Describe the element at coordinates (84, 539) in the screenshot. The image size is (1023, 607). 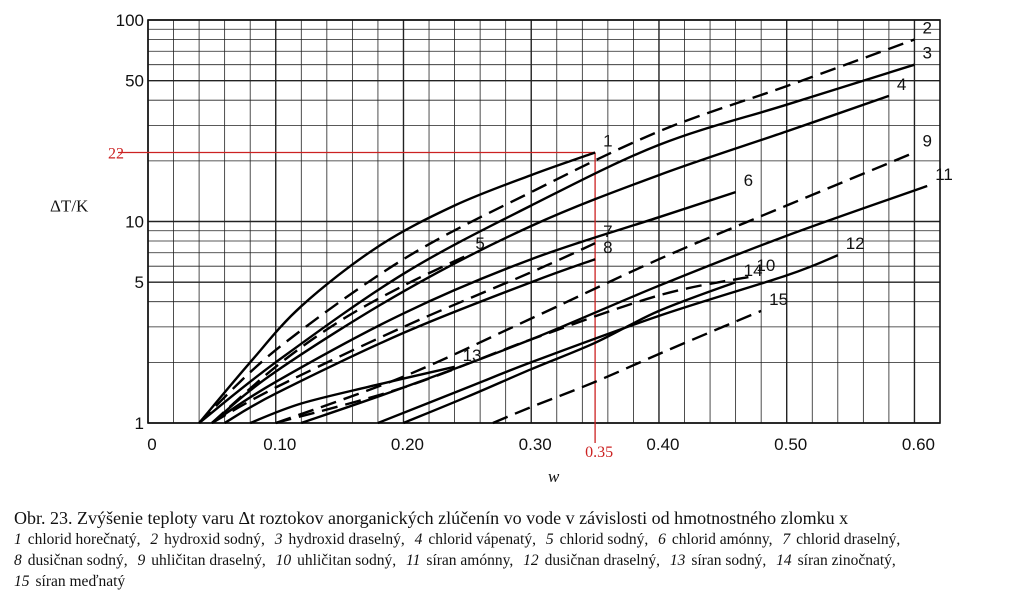
I see `legend-name: chlorid horečnatý,` at that location.